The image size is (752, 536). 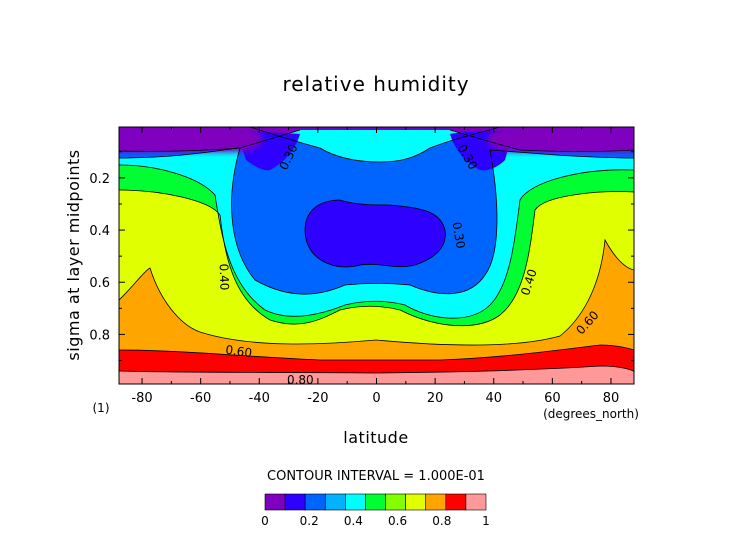 I want to click on colorbar-tick-label: 1, so click(x=486, y=521).